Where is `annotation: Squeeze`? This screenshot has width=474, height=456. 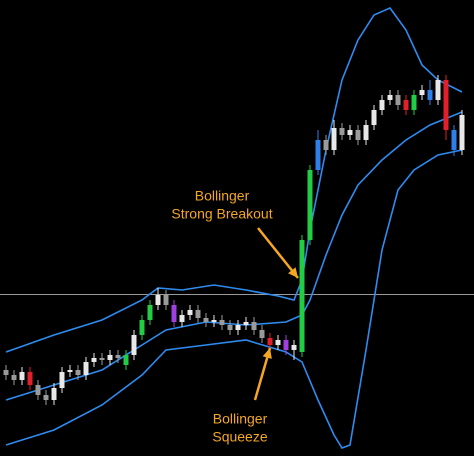
annotation: Squeeze is located at coordinates (239, 437).